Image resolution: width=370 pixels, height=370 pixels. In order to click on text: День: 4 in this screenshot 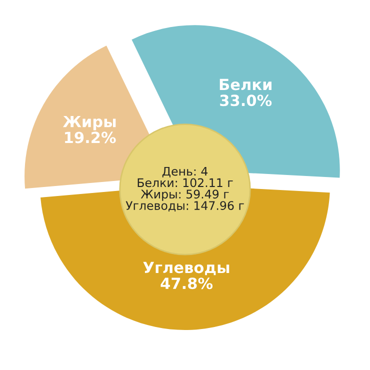, I will do `click(185, 172)`.